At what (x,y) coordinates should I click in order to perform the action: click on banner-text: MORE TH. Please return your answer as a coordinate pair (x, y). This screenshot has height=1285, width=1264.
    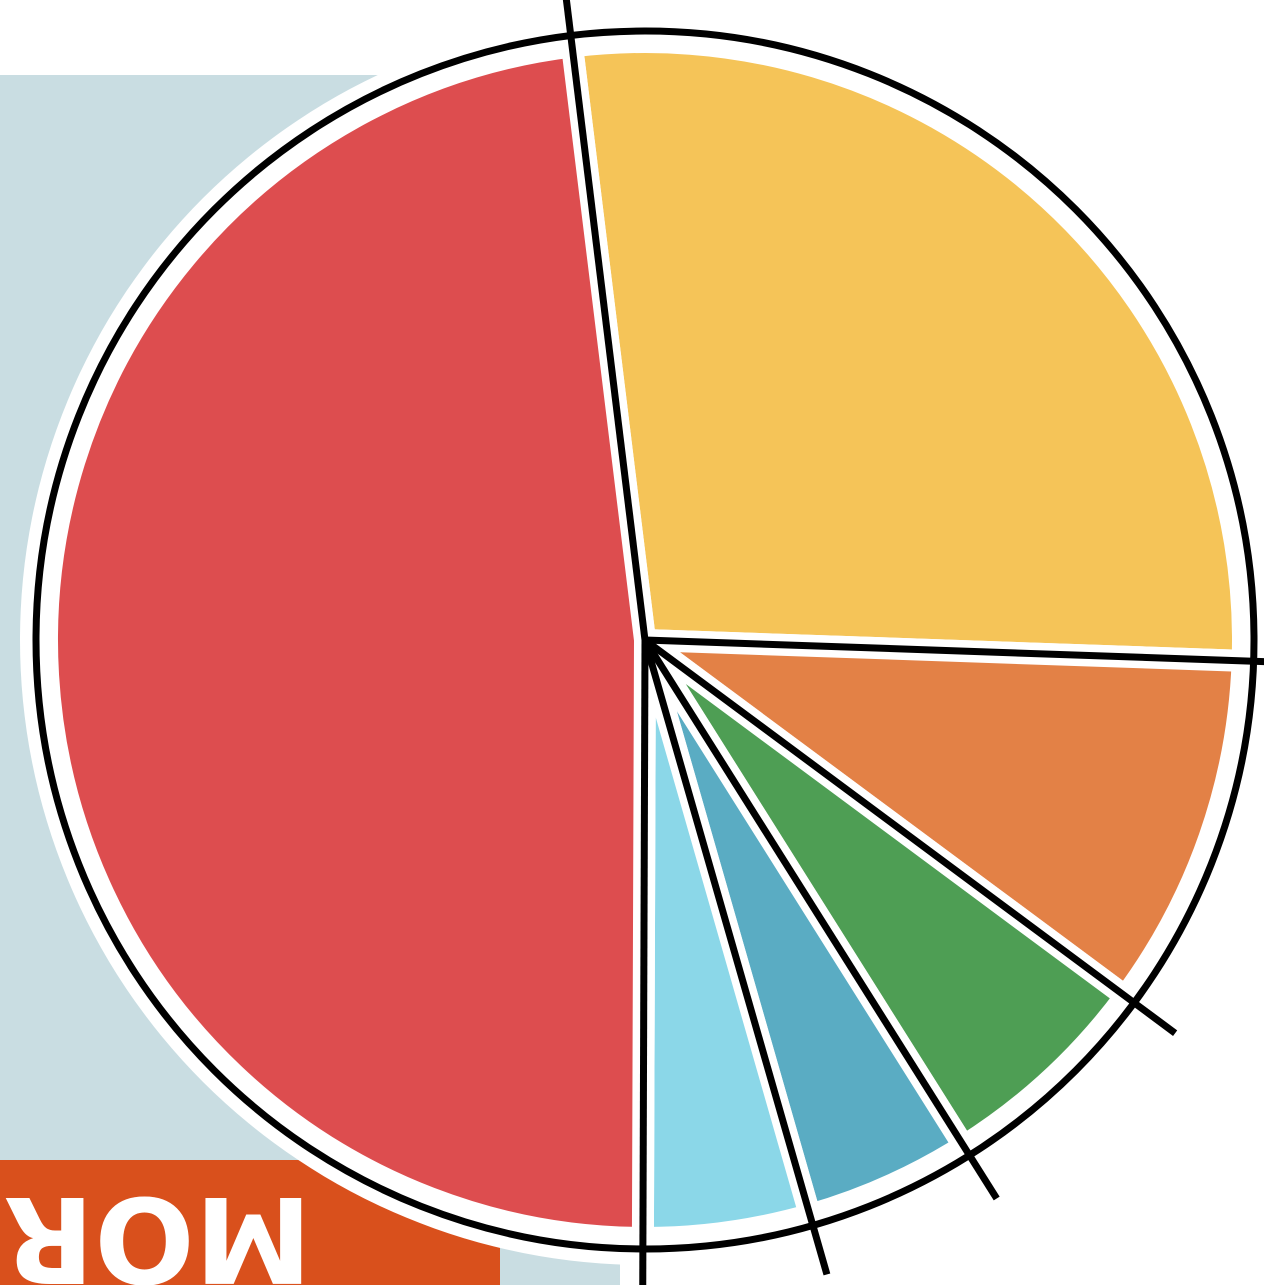
    Looking at the image, I should click on (156, 1227).